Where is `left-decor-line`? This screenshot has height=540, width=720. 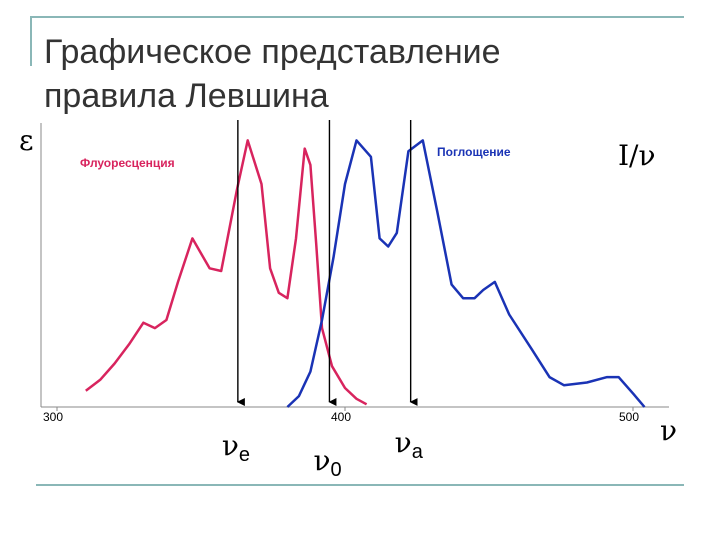
left-decor-line is located at coordinates (31, 41).